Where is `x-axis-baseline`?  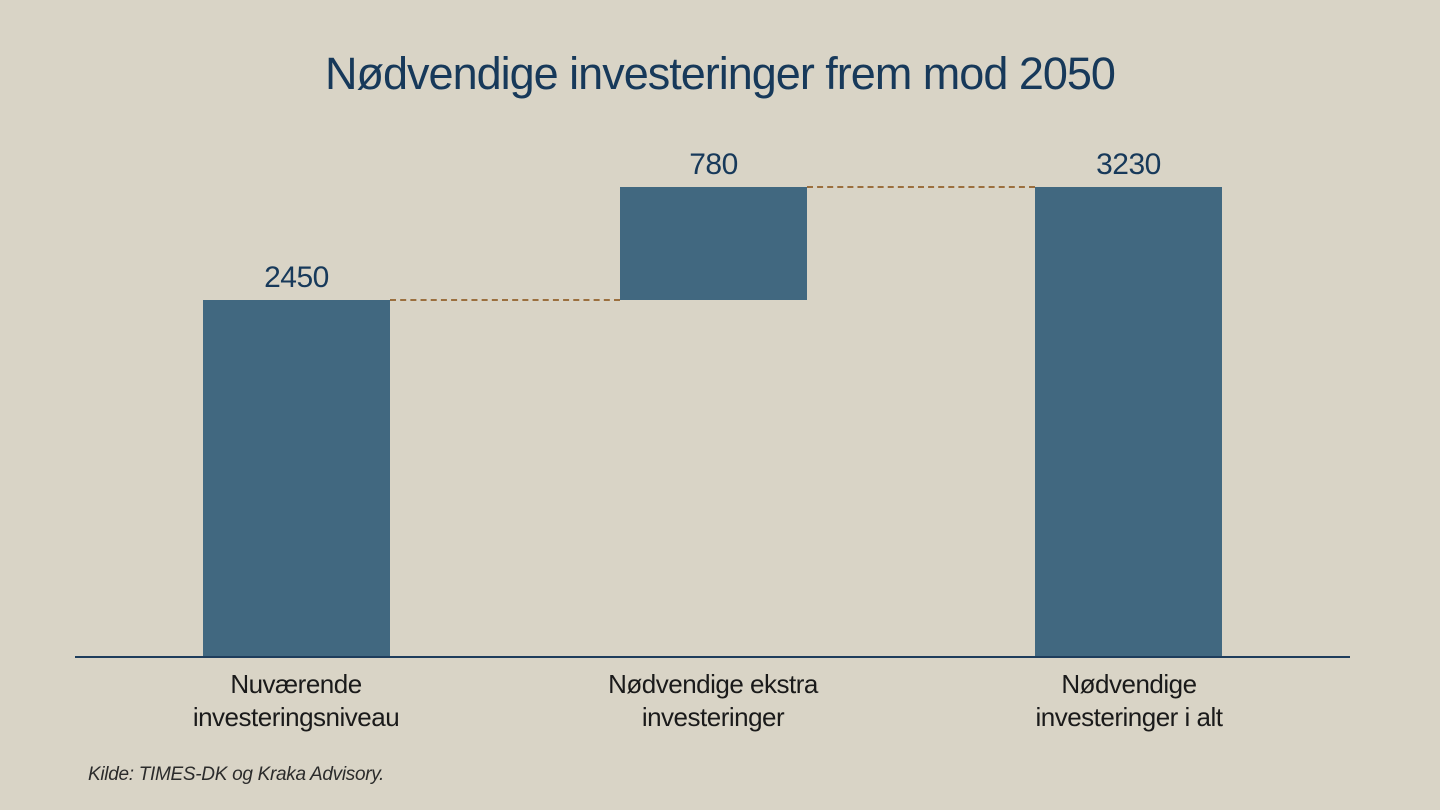 x-axis-baseline is located at coordinates (712, 657).